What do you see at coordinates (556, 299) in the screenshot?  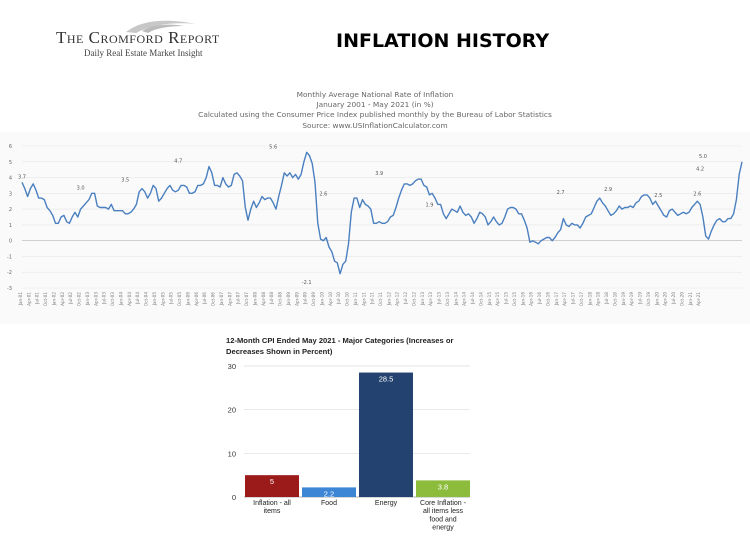 I see `x-tick-label: Jan-17` at bounding box center [556, 299].